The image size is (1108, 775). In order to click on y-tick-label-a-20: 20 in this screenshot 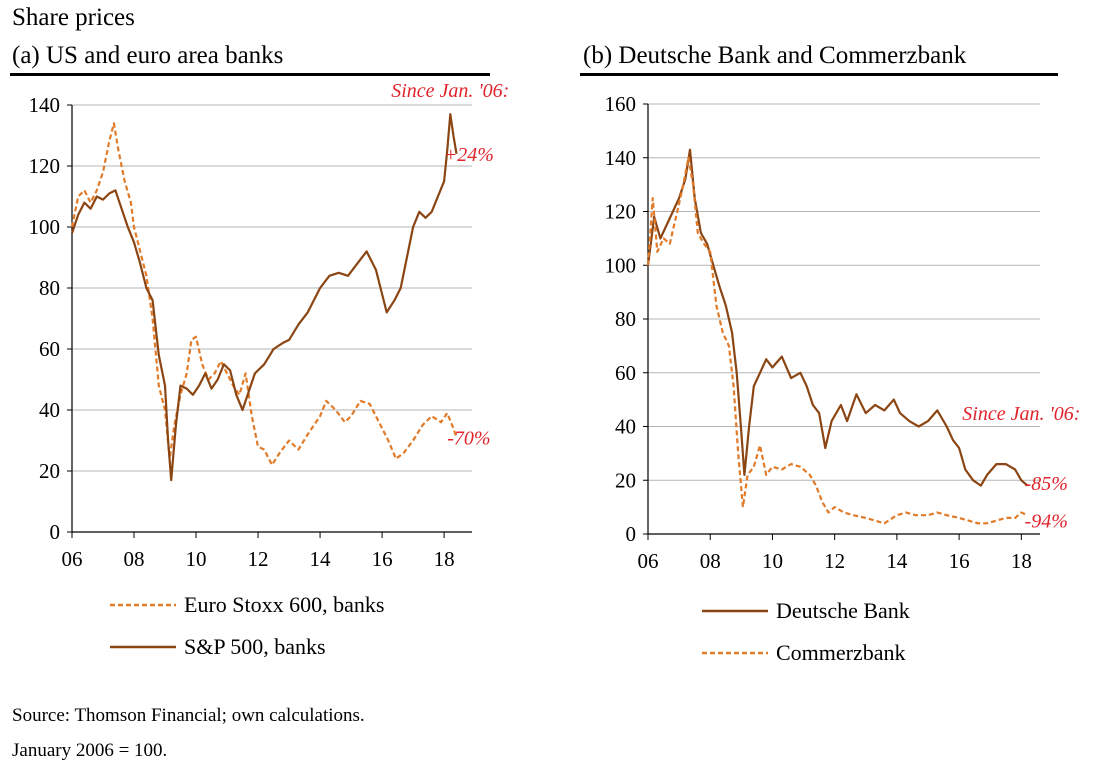, I will do `click(49, 471)`.